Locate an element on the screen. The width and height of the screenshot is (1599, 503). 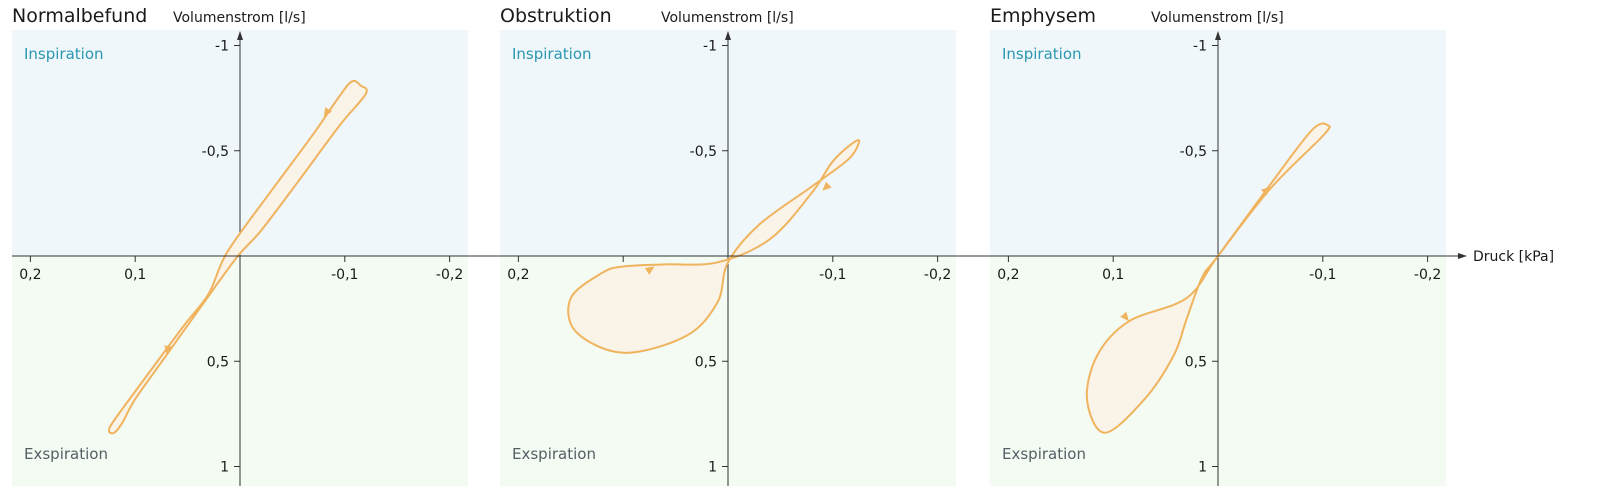
panel-title: Normalbefund is located at coordinates (79, 16).